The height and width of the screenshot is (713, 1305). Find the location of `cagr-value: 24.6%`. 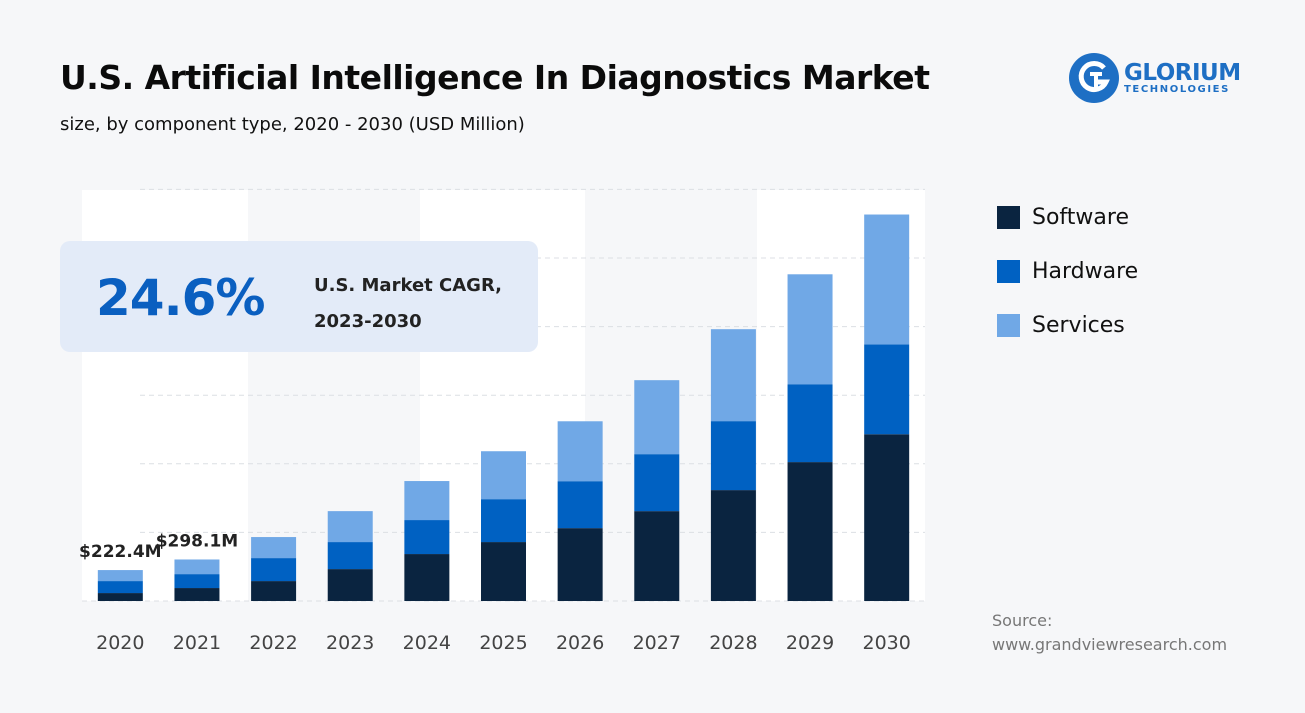

cagr-value: 24.6% is located at coordinates (180, 298).